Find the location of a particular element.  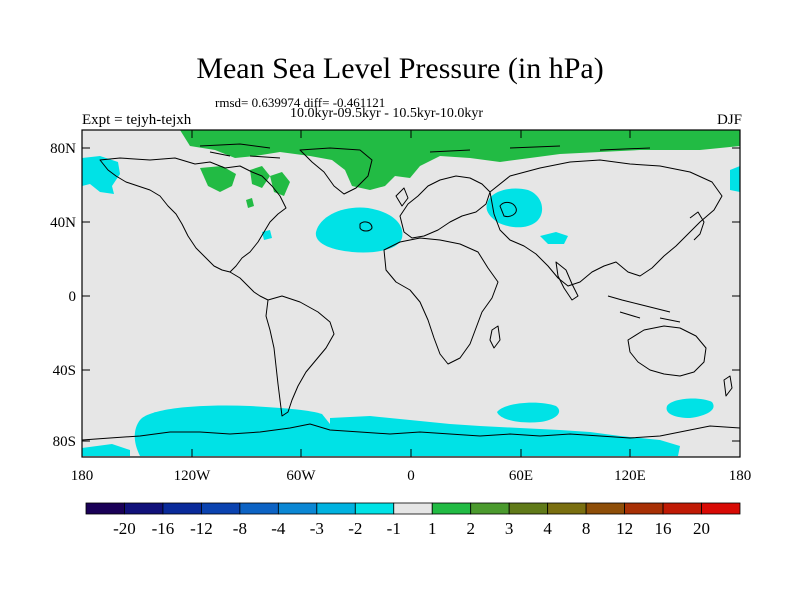

colorbar-label: -16 is located at coordinates (163, 528).